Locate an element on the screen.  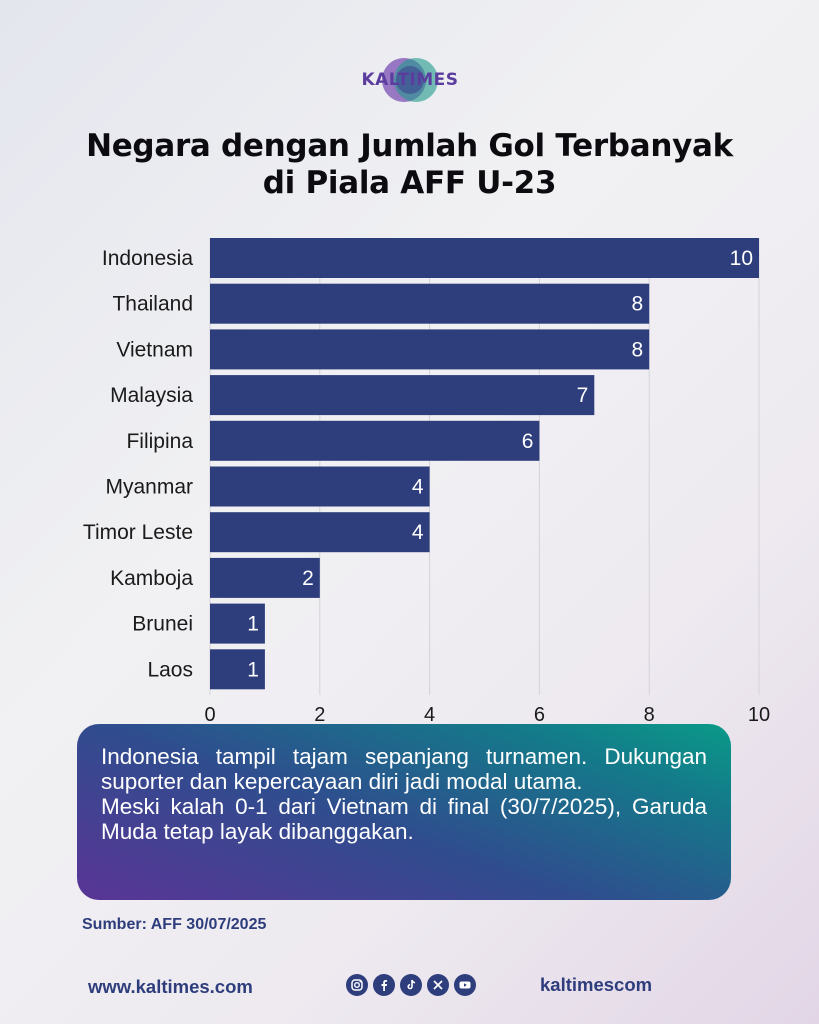
brand-name: KALTIMES is located at coordinates (410, 80).